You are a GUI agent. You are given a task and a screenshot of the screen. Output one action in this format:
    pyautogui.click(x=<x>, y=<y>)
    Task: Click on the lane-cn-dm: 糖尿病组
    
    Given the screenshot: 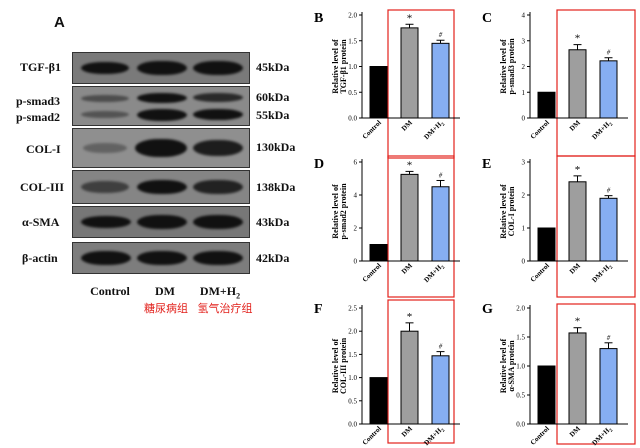 What is the action you would take?
    pyautogui.click(x=166, y=308)
    